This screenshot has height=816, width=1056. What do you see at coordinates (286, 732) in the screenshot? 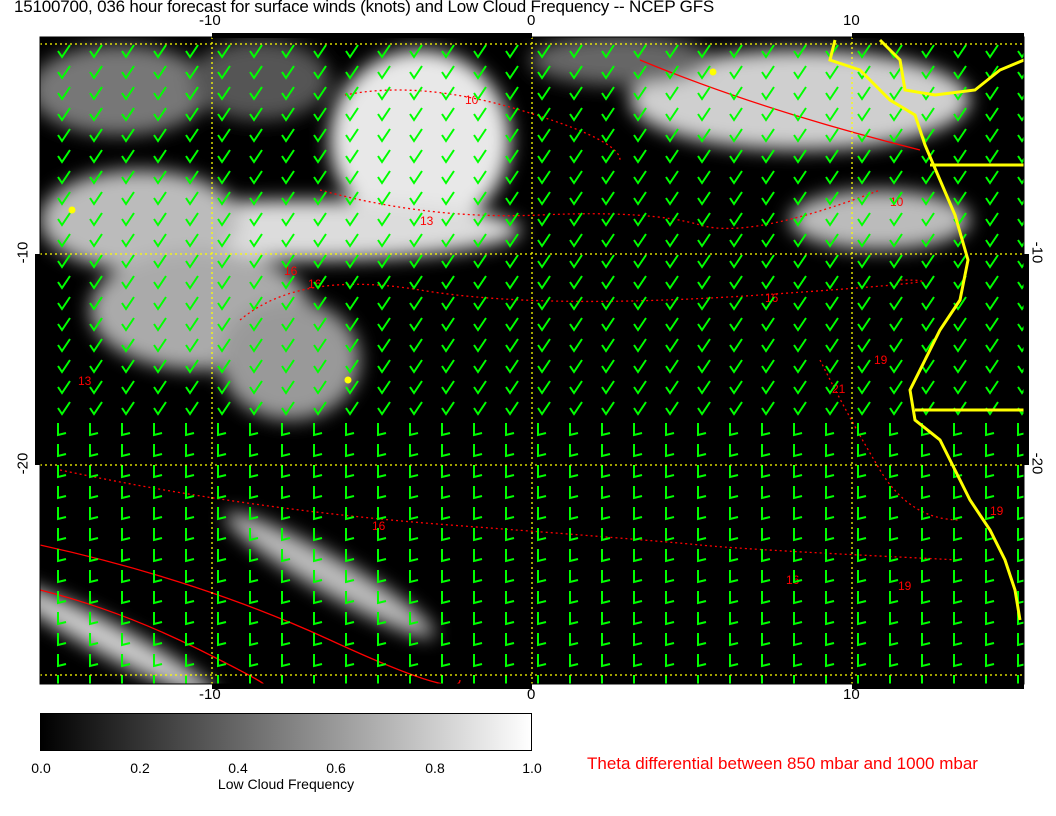
I see `colorbar` at bounding box center [286, 732].